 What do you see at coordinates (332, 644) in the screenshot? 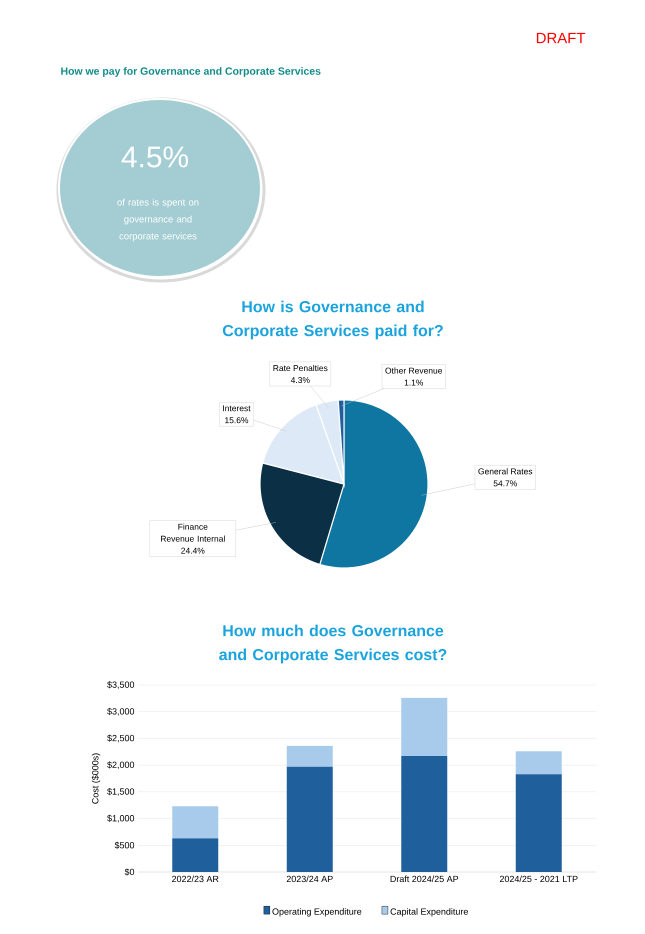
I see `chart-title: How much does Governance and Corporate Services cost?` at bounding box center [332, 644].